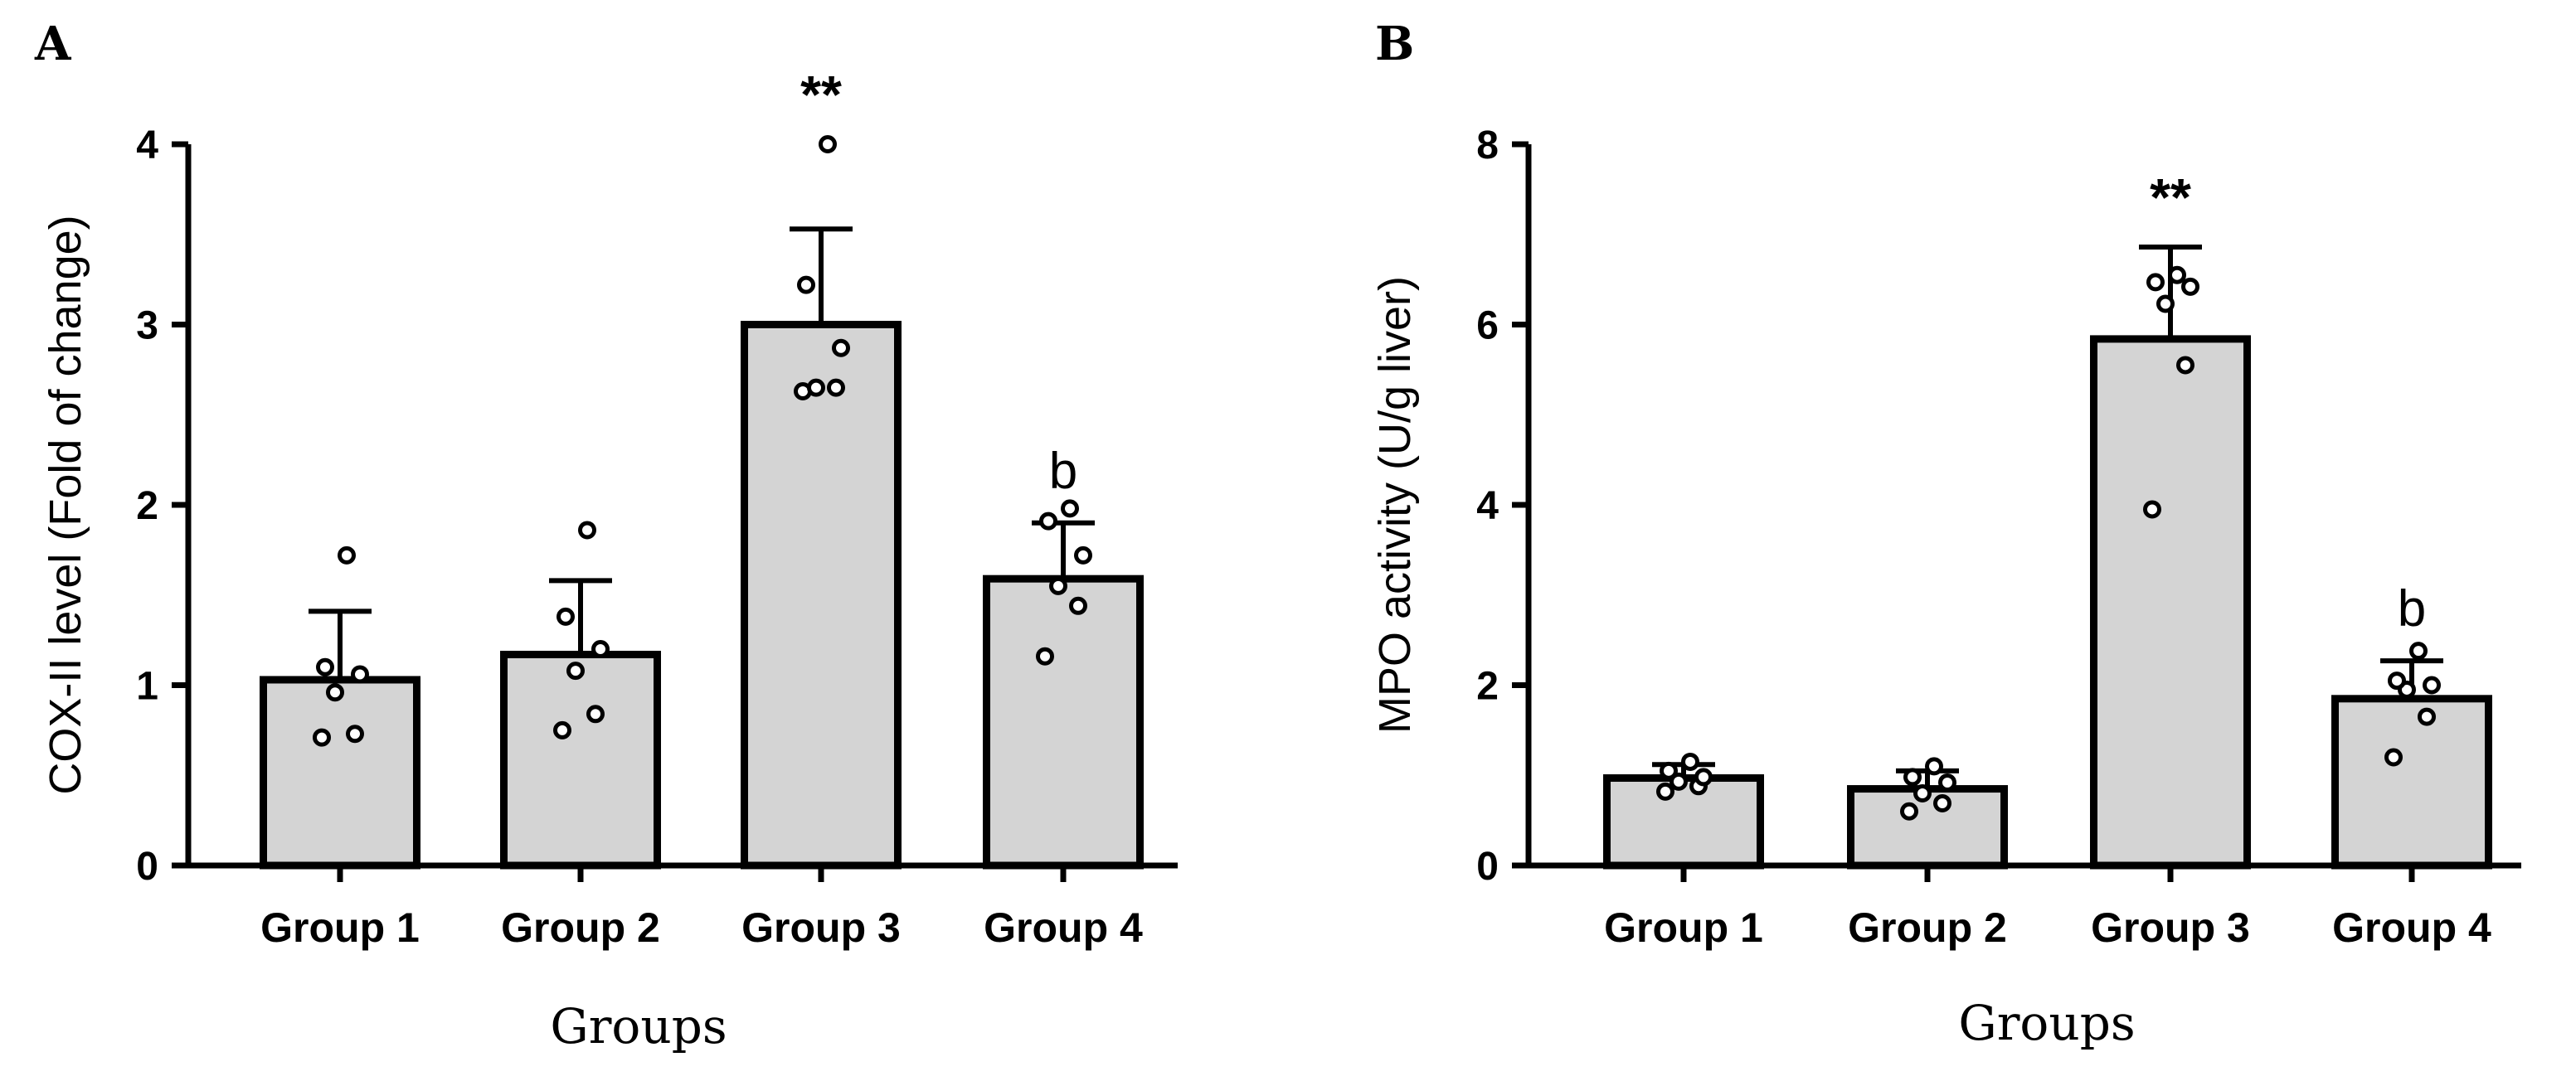 Image resolution: width=2576 pixels, height=1086 pixels. Describe the element at coordinates (147, 326) in the screenshot. I see `y-tick-label: 3` at that location.